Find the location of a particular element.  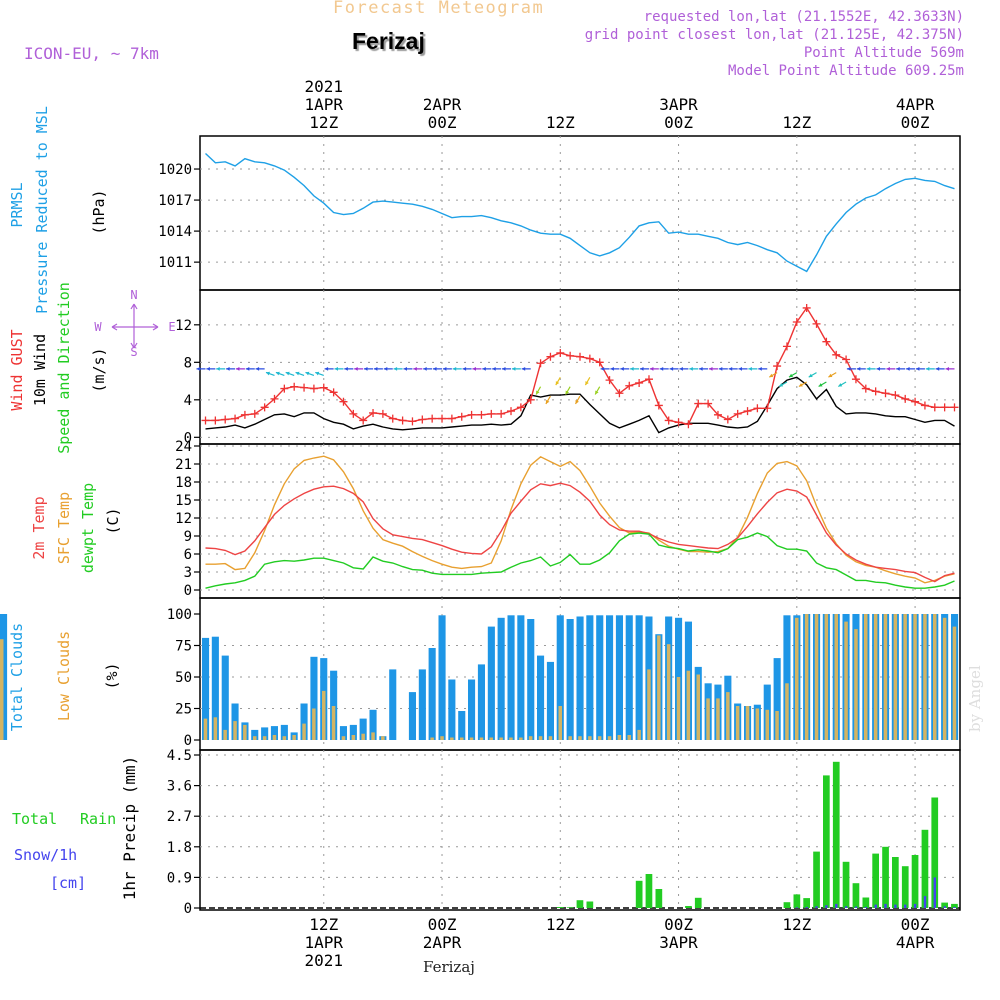

compass-north: N is located at coordinates (133, 295).